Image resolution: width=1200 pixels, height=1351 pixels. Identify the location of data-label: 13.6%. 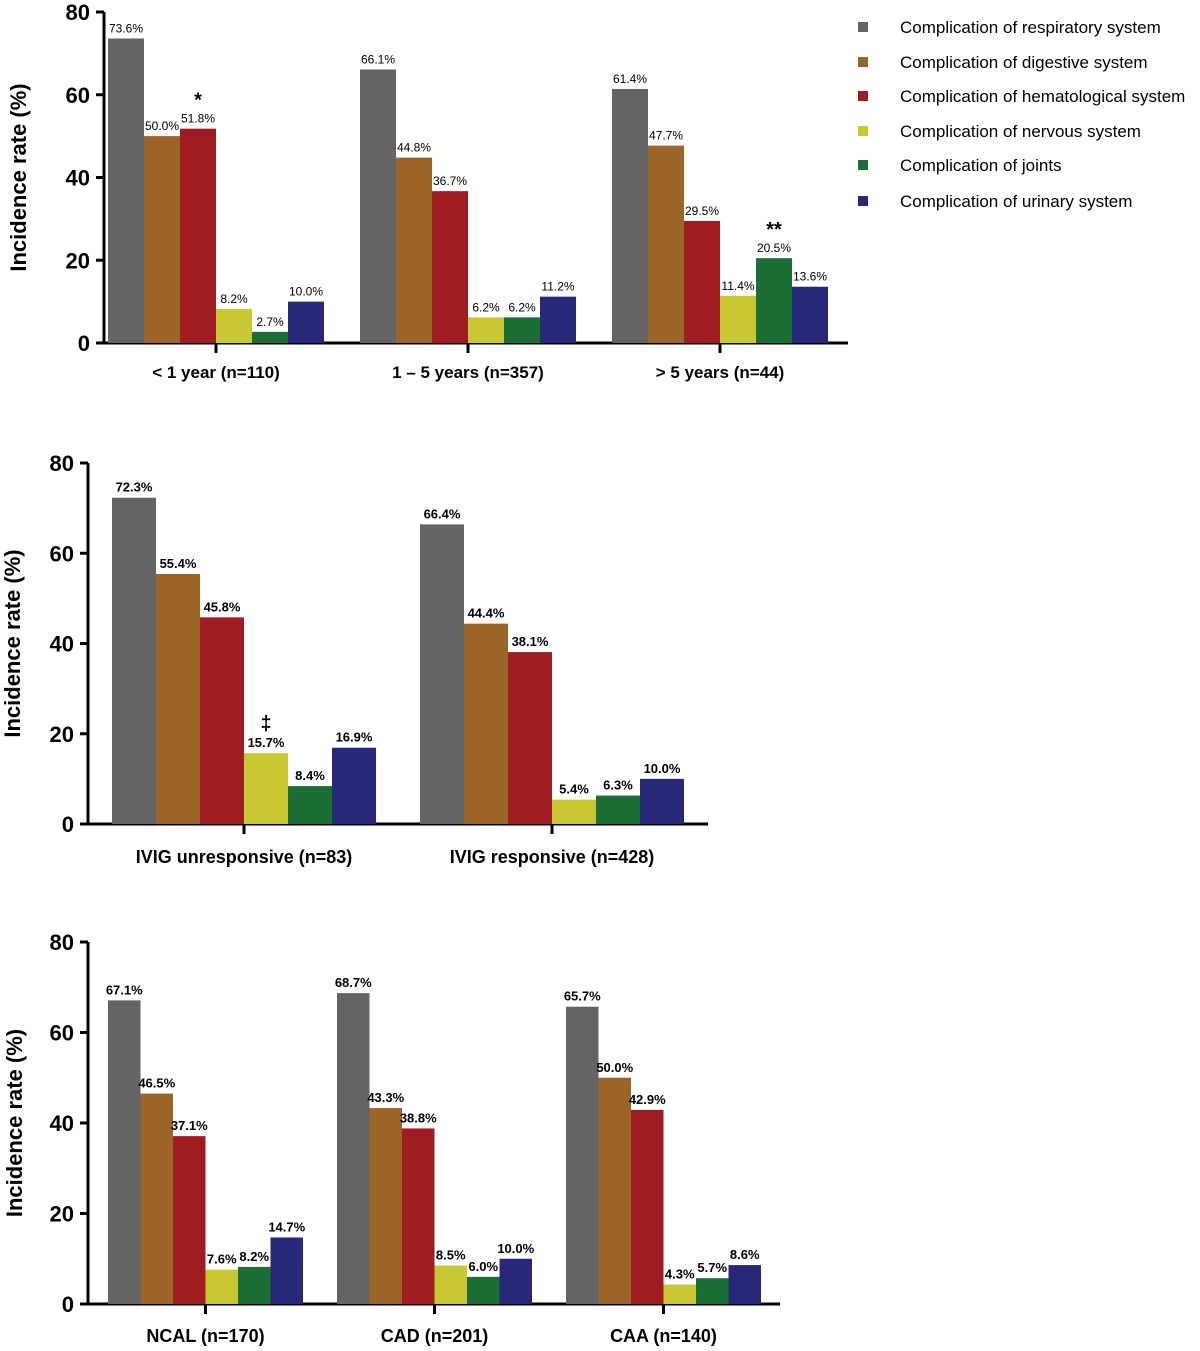
(810, 277).